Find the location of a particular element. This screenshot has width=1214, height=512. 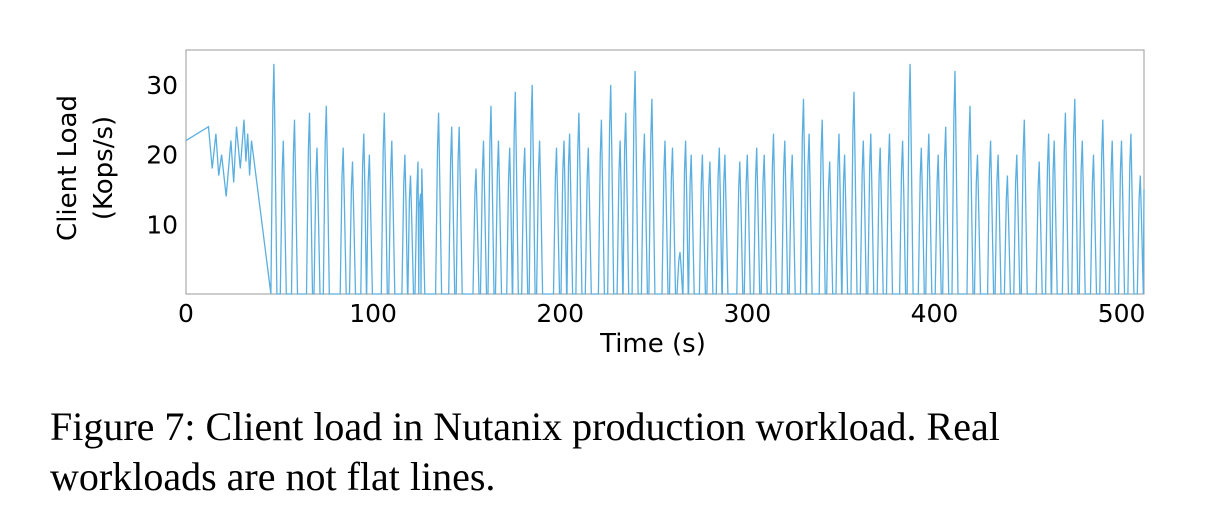

x-tick-label: 0 is located at coordinates (186, 313).